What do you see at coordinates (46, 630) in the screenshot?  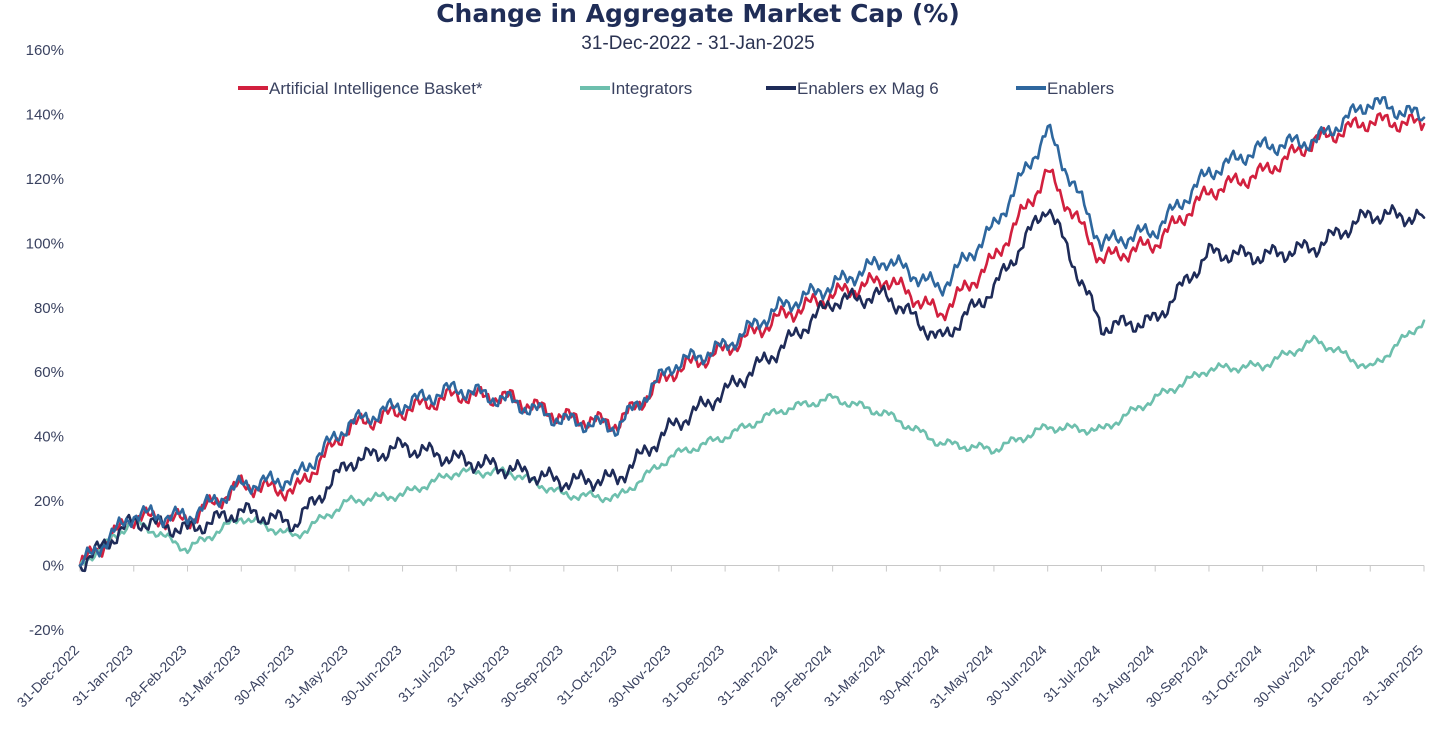 I see `y-tick-label: -20%` at bounding box center [46, 630].